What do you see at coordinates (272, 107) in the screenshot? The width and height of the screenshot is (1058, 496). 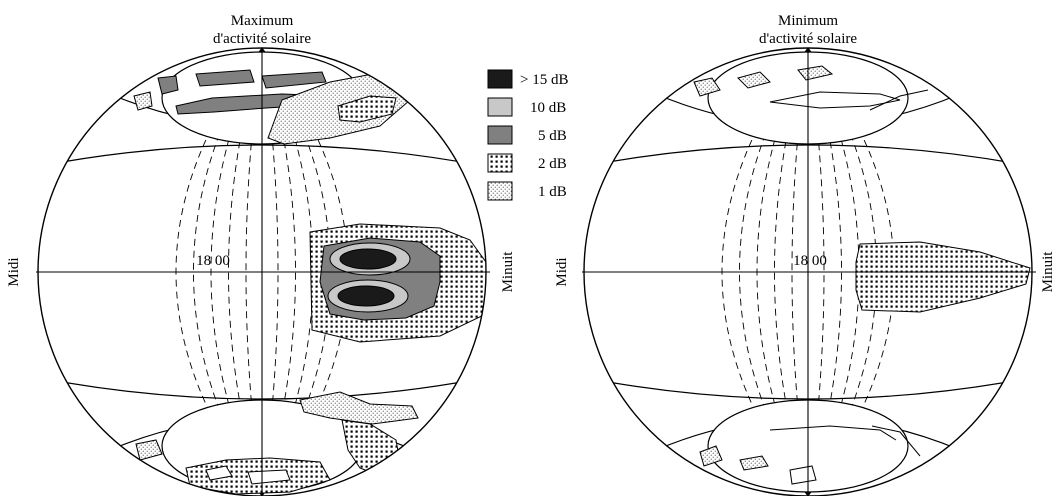 I see `patches-north-maximum` at bounding box center [272, 107].